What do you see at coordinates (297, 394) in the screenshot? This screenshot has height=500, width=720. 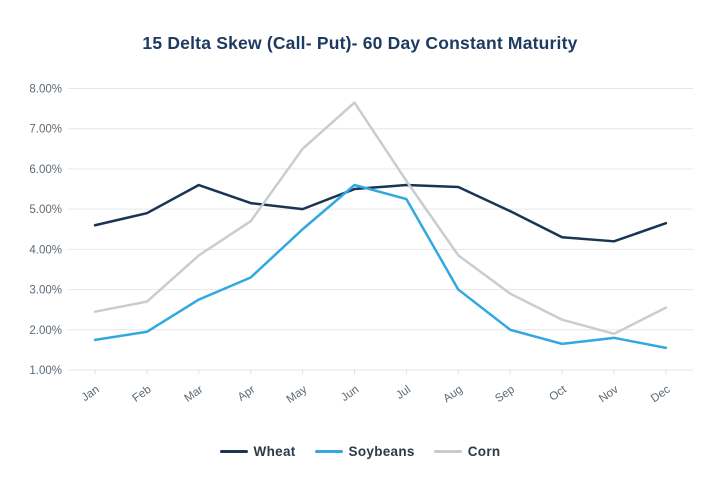 I see `x-tick-label: May` at bounding box center [297, 394].